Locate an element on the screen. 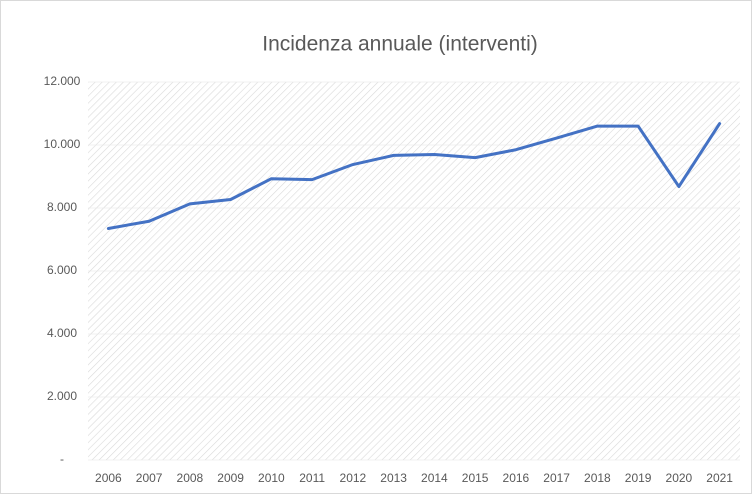 This screenshot has width=752, height=494. x-tick-label: 2012 is located at coordinates (353, 478).